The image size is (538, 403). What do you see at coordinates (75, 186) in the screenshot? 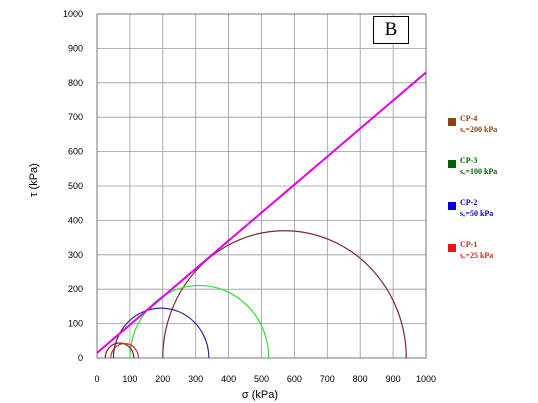
I see `y-tick-label: 500` at bounding box center [75, 186].